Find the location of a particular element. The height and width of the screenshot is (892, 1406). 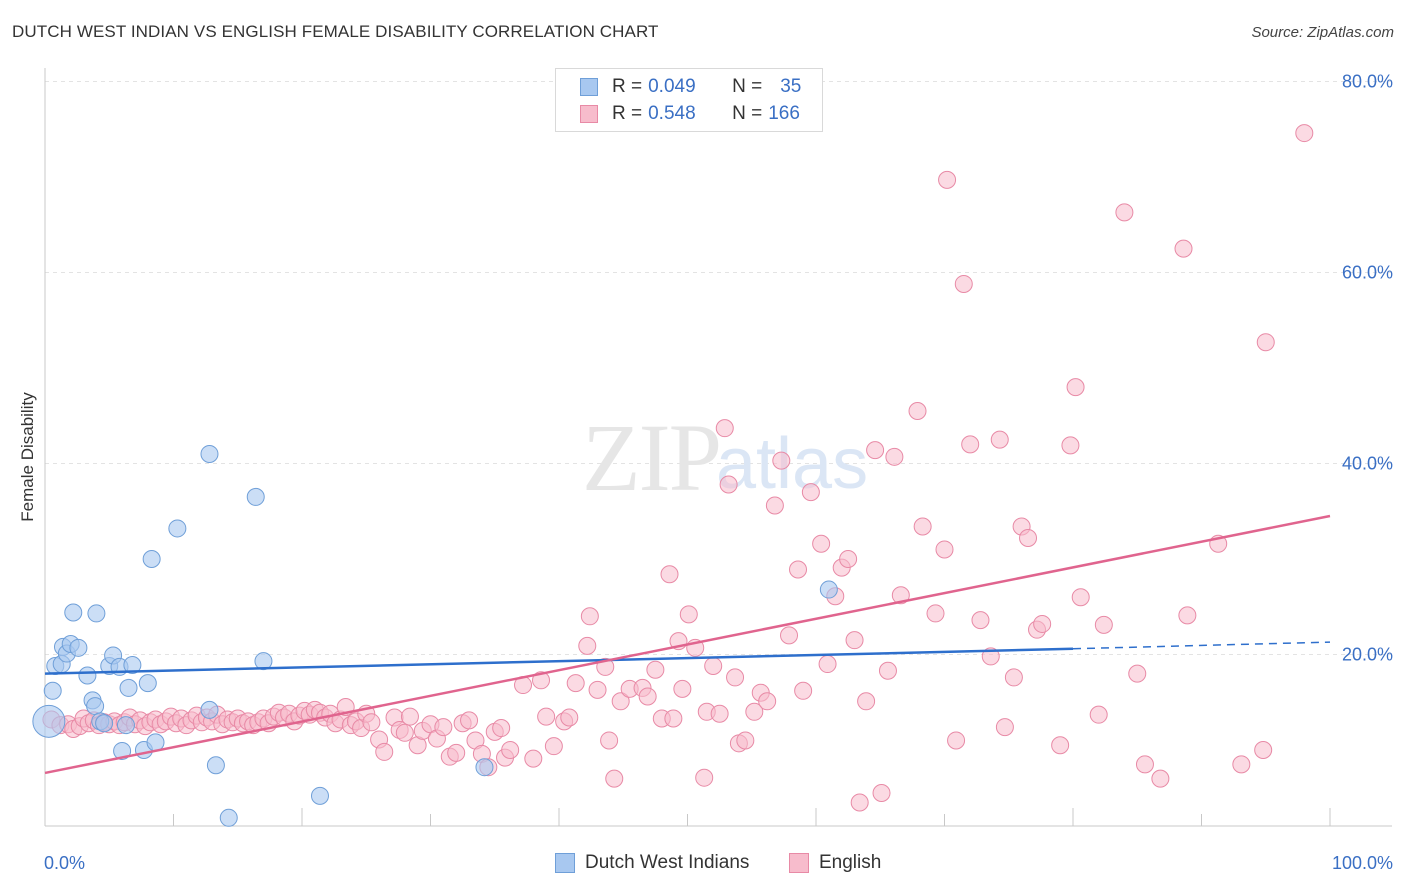

legend-n-value: 35 is located at coordinates (791, 86).